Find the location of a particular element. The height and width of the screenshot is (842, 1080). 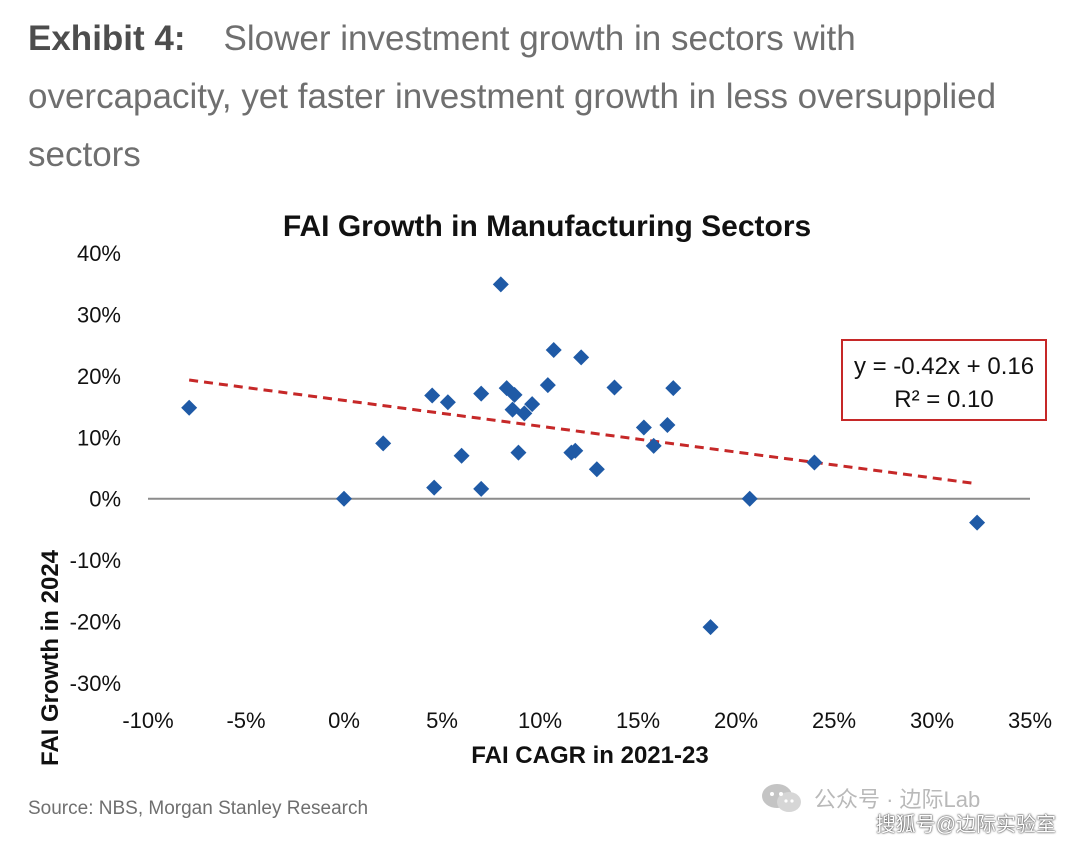

watermark-account: 公众号 · 边际Lab is located at coordinates (897, 799).